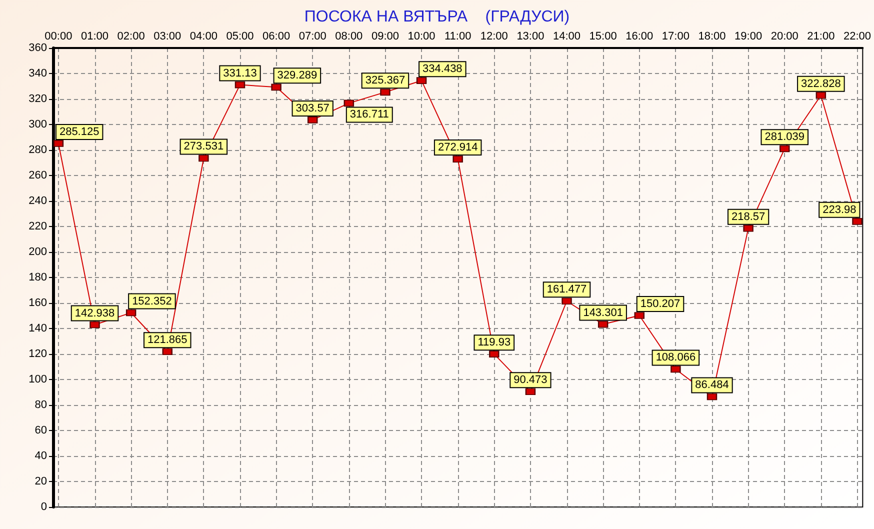 Image resolution: width=874 pixels, height=529 pixels. I want to click on data-label: 142.938, so click(94, 313).